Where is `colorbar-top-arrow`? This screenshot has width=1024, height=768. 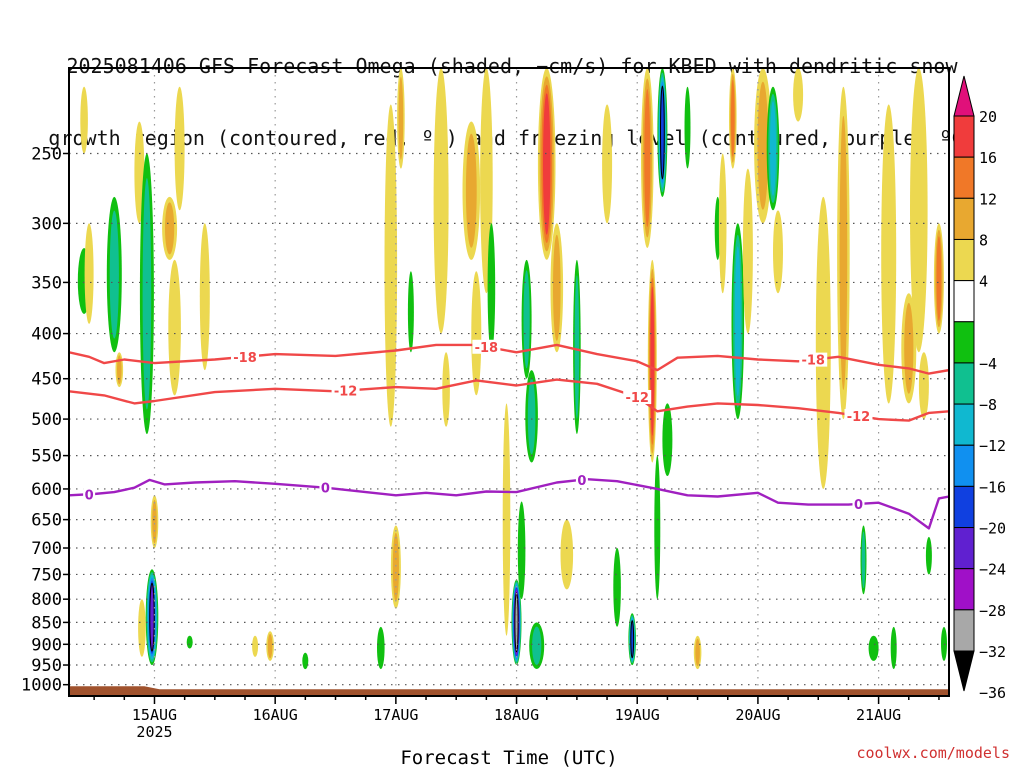
colorbar-top-arrow is located at coordinates (964, 96).